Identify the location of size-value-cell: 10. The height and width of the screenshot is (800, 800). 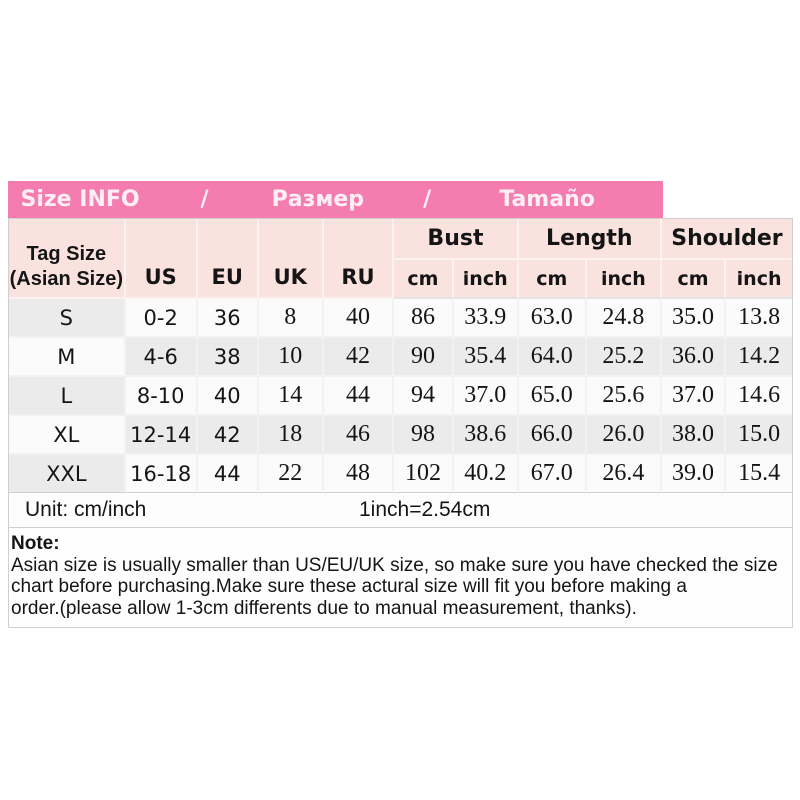
(291, 357).